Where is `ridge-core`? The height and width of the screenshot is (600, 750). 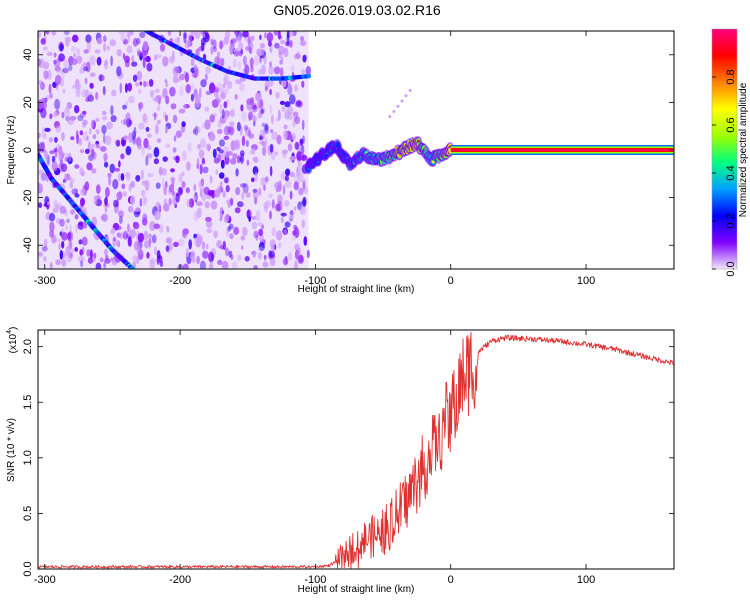 ridge-core is located at coordinates (309, 169).